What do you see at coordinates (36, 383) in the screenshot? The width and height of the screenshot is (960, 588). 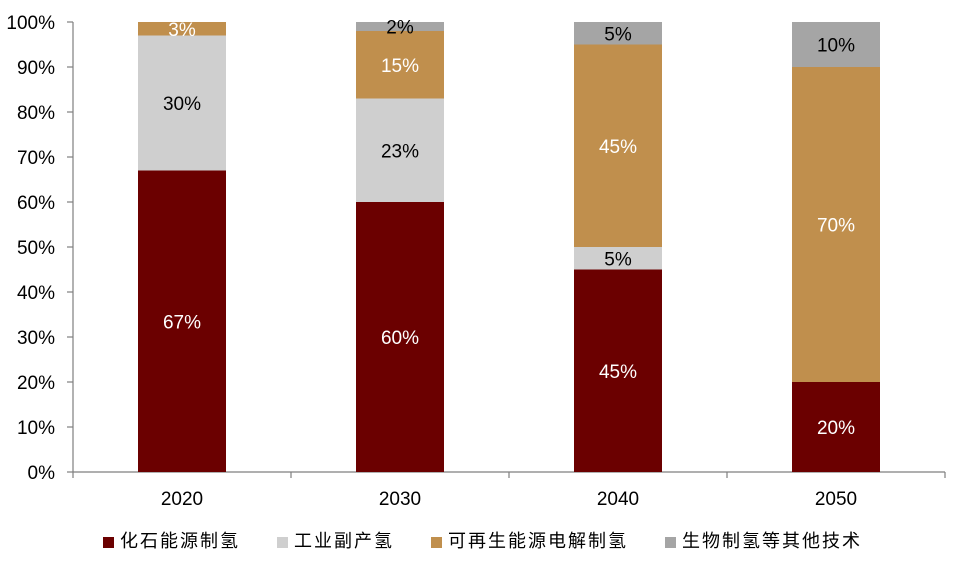 I see `y-tick-label: 20%` at bounding box center [36, 383].